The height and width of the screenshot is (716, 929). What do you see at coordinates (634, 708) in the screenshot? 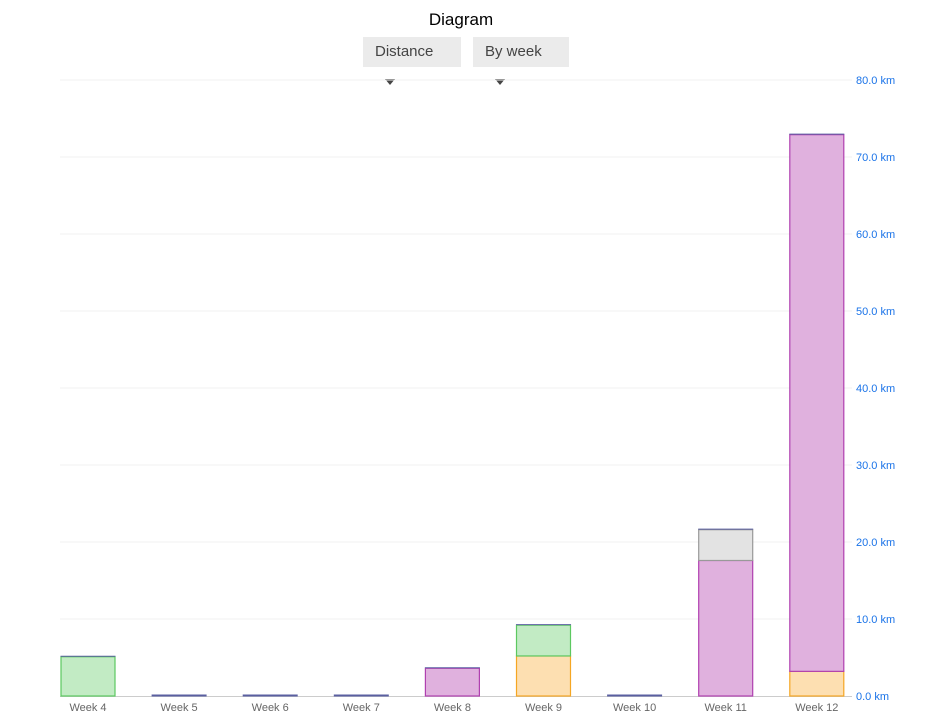
I see `x-tick-label: Week 10` at bounding box center [634, 708].